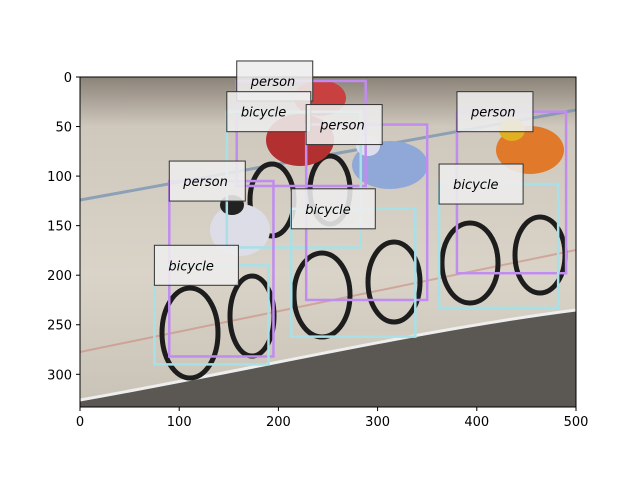 This screenshot has height=480, width=640. I want to click on y-tick-label: 0, so click(68, 78).